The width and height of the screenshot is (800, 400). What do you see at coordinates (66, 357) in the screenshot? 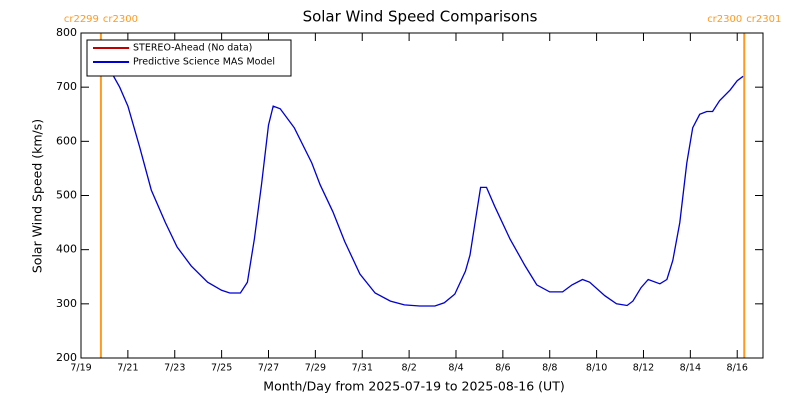
I see `y-tick-label: 200` at bounding box center [66, 357].